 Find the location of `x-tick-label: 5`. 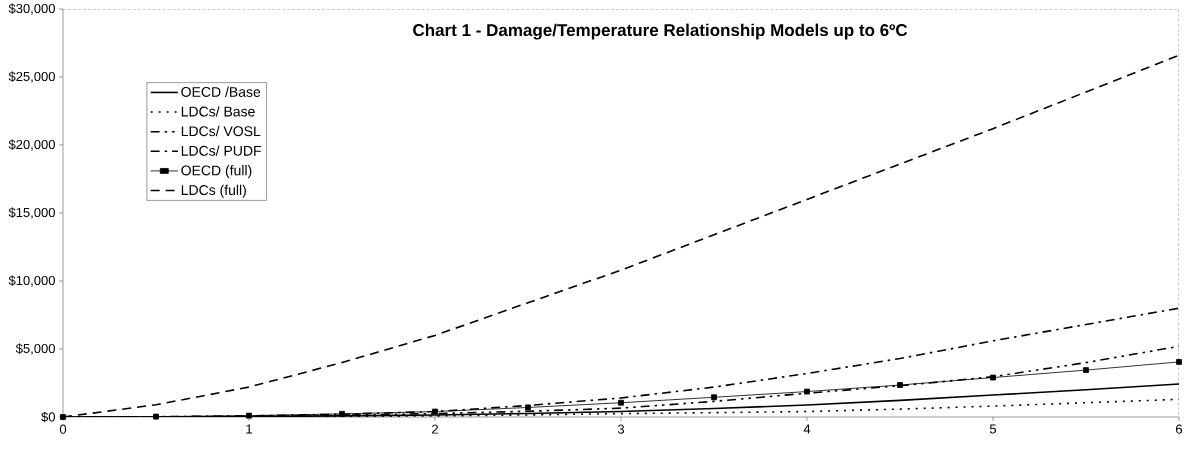

x-tick-label: 5 is located at coordinates (993, 429).